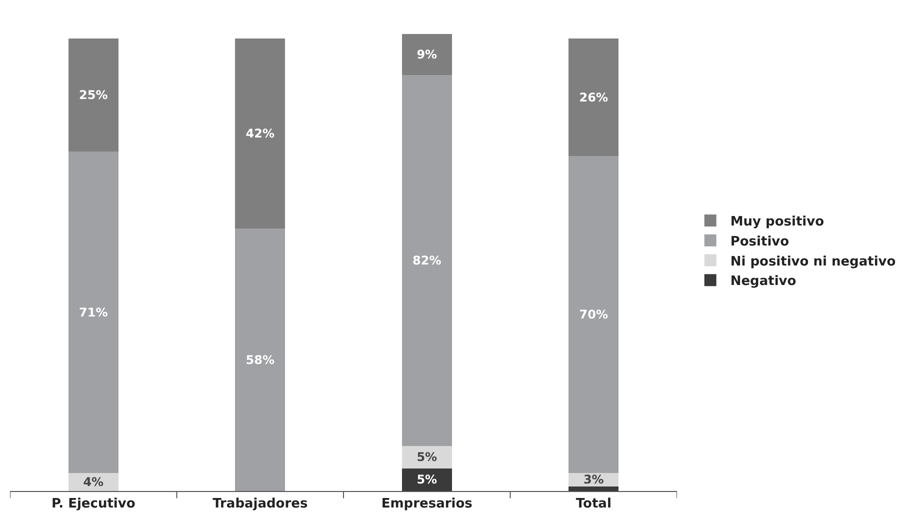  I want to click on x-tick-label: Total, so click(594, 504).